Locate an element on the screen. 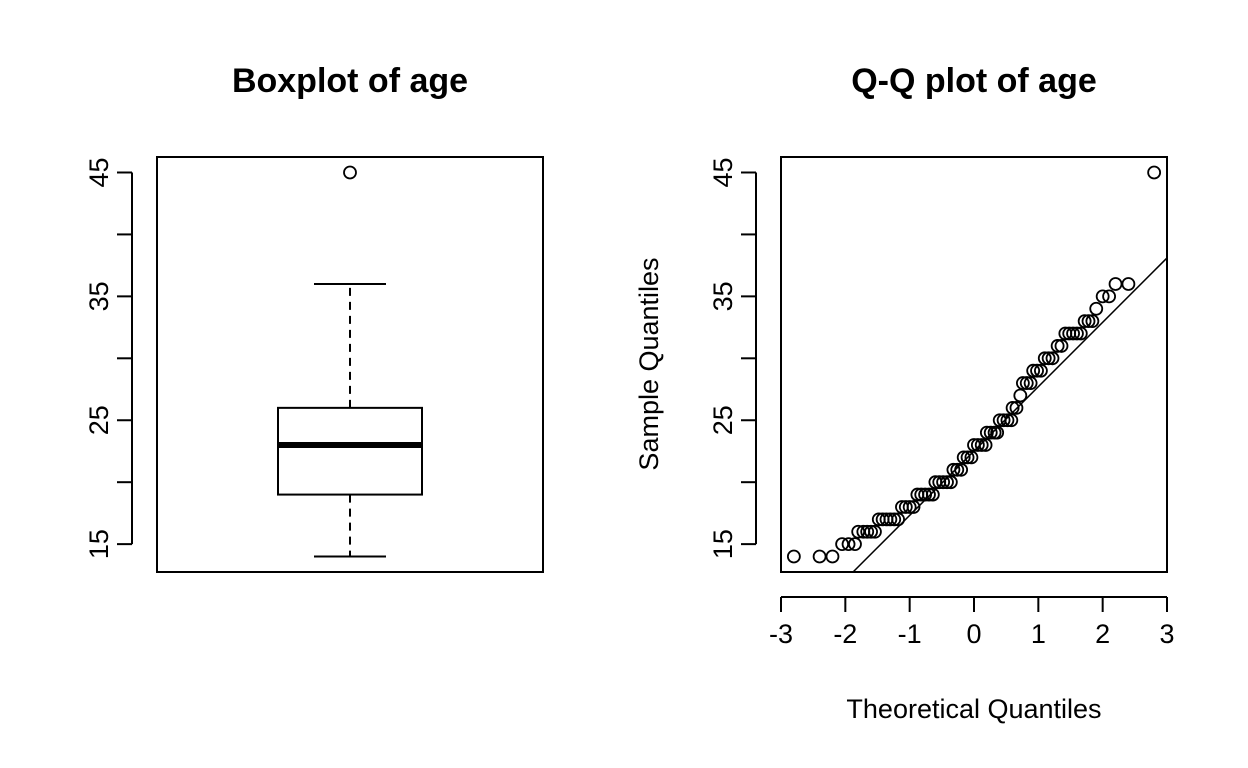  boxplot-y-tick-label: 15 is located at coordinates (99, 544).